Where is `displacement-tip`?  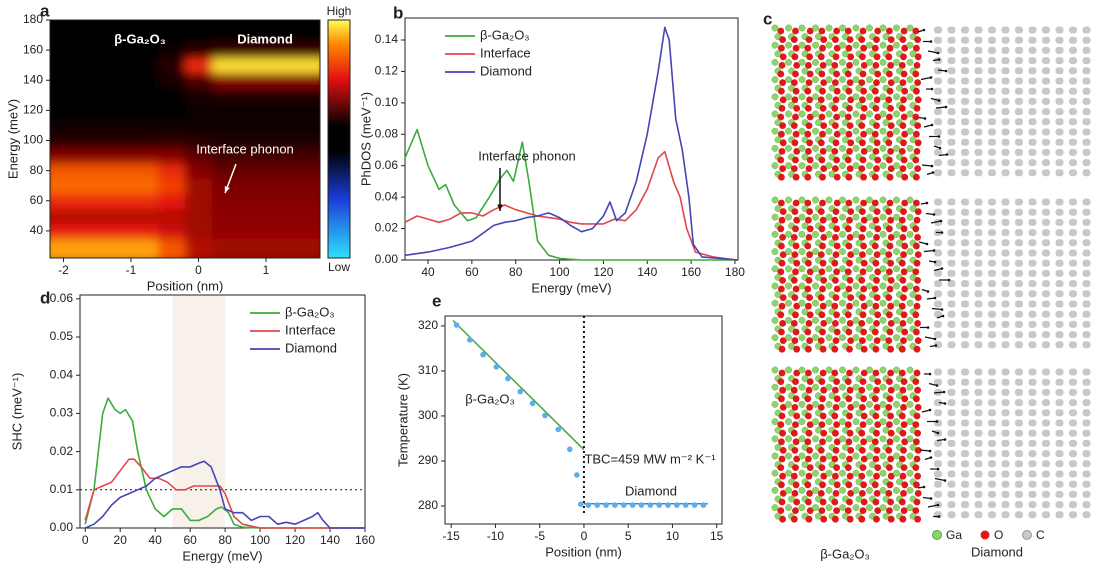 displacement-tip is located at coordinates (939, 100).